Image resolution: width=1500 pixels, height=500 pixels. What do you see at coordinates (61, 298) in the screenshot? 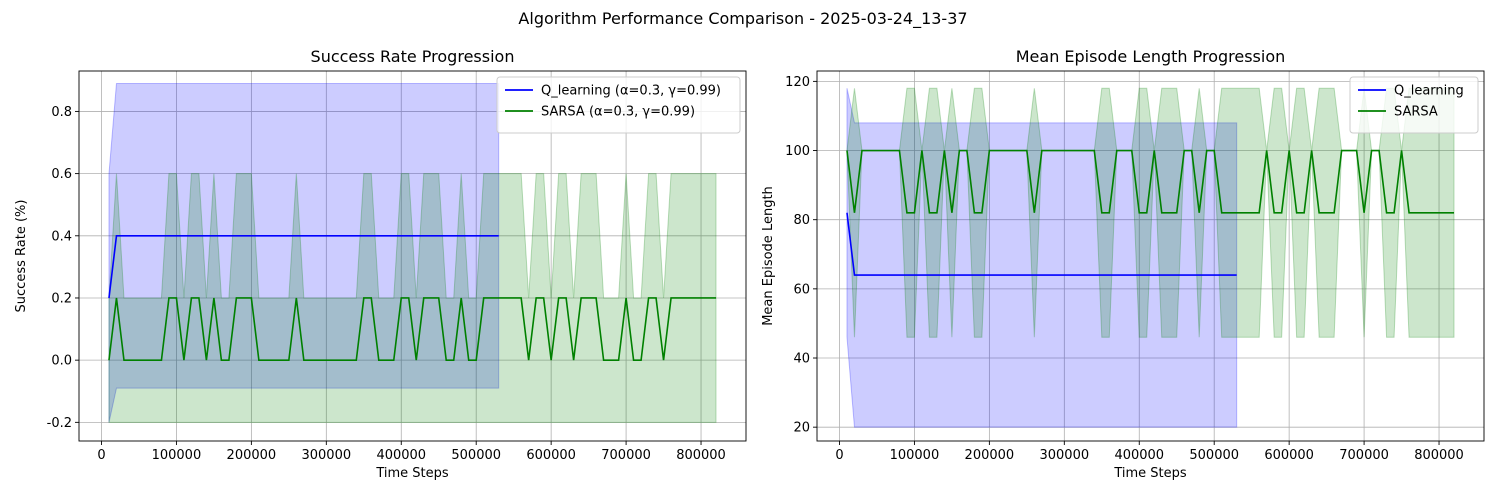
I see `y-tick-label: 0.2` at bounding box center [61, 298].